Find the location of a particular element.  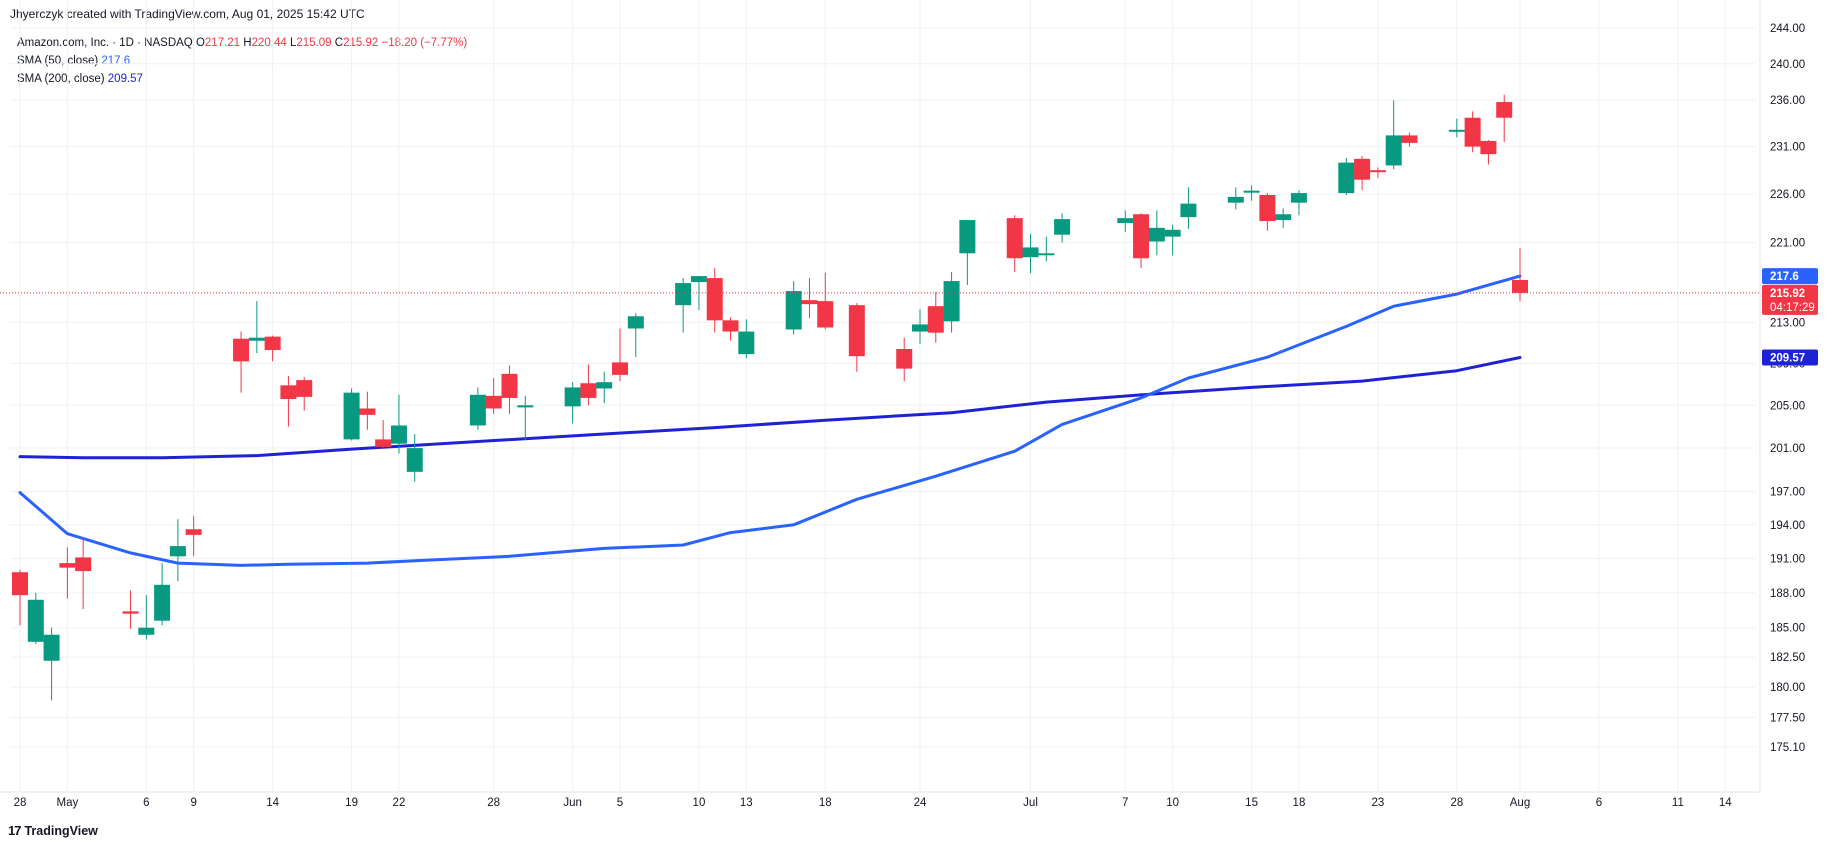

y-tick-label: 201.00 is located at coordinates (1787, 449).